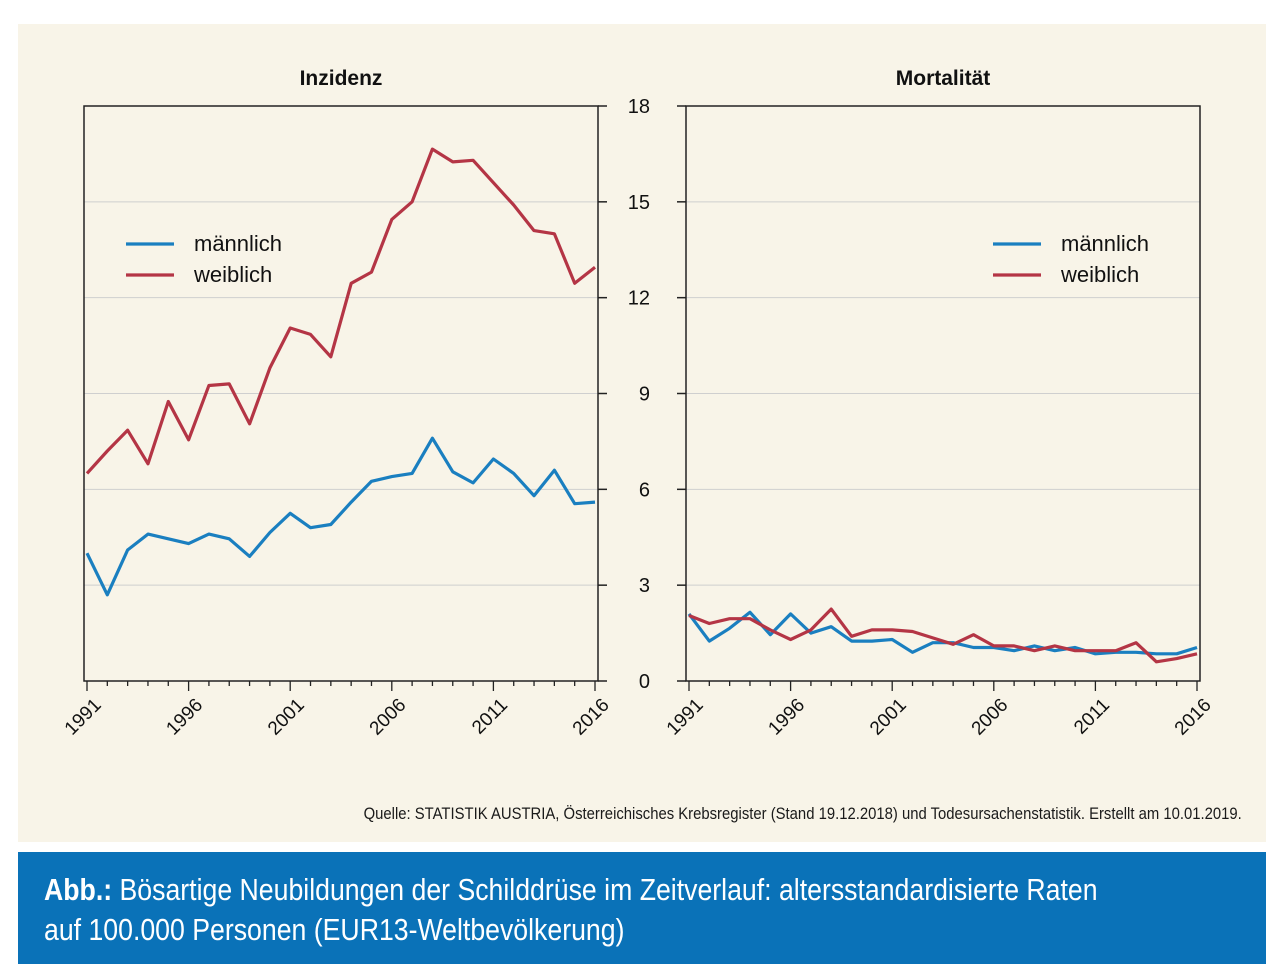 The width and height of the screenshot is (1285, 978). I want to click on caption-prefix: Abb.:, so click(78, 889).